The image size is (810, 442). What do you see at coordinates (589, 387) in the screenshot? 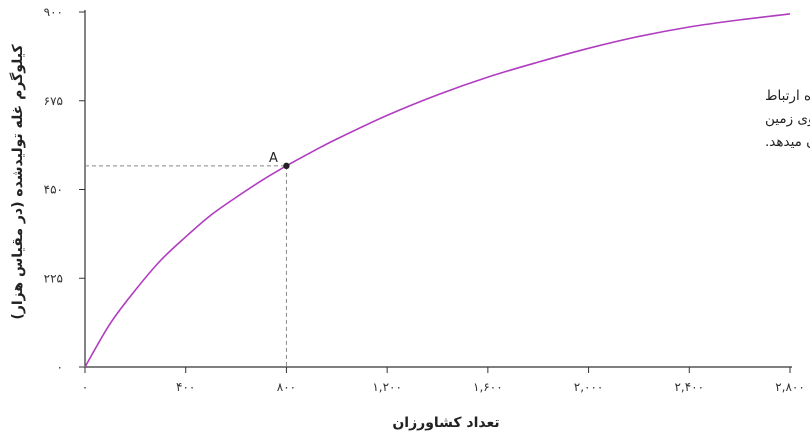
I see `x-tick-label: ۲,۰۰۰` at bounding box center [589, 387].